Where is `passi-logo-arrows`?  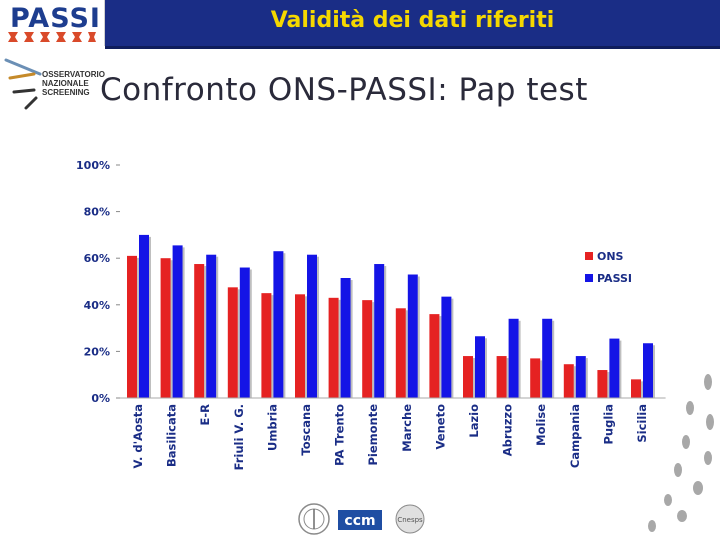 passi-logo-arrows is located at coordinates (52, 37).